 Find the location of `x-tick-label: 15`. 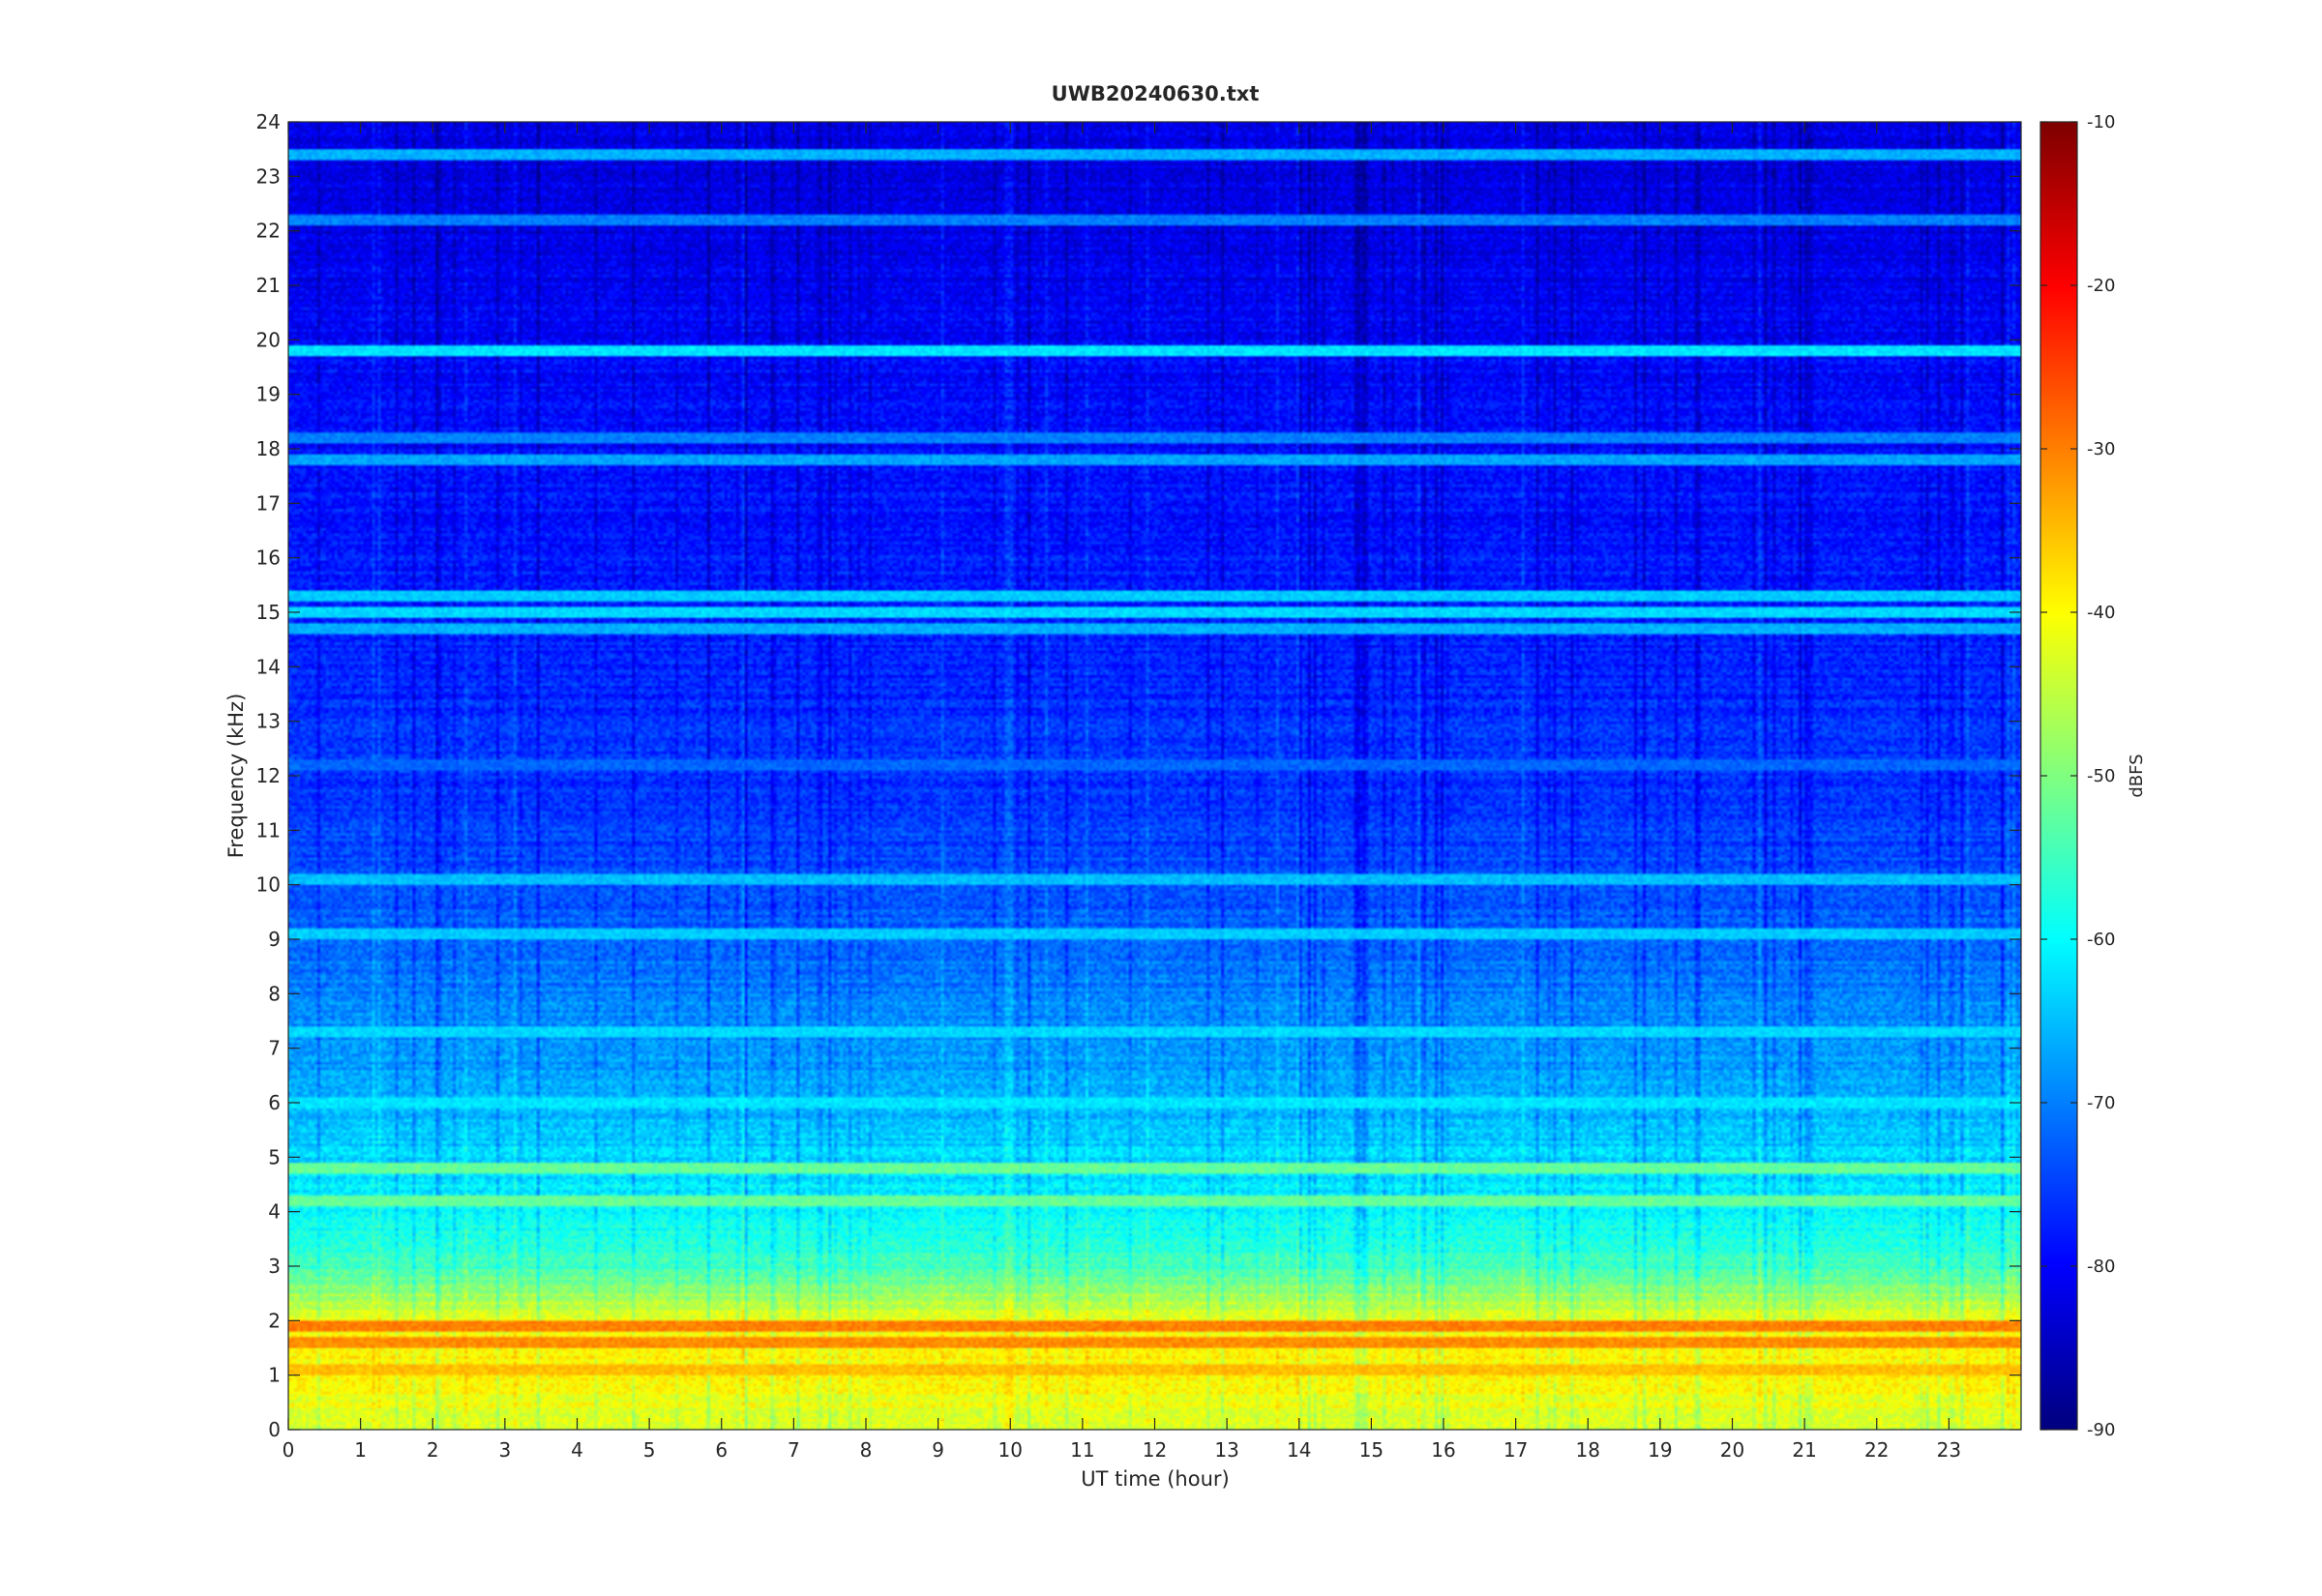

x-tick-label: 15 is located at coordinates (1371, 1450).